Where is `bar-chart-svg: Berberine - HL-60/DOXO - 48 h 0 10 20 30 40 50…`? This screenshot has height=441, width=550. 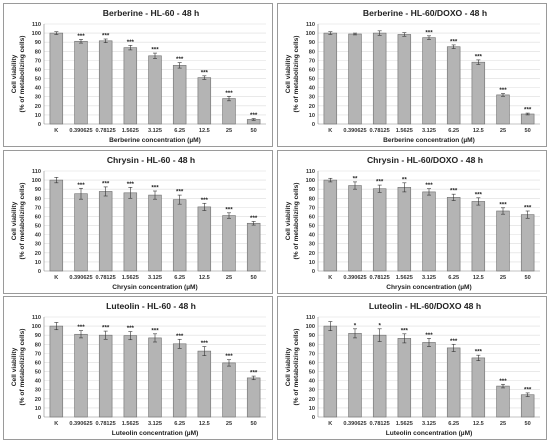 bar-chart-svg: Berberine - HL-60/DOXO - 48 h 0 10 20 30 40 50… is located at coordinates (412, 76).